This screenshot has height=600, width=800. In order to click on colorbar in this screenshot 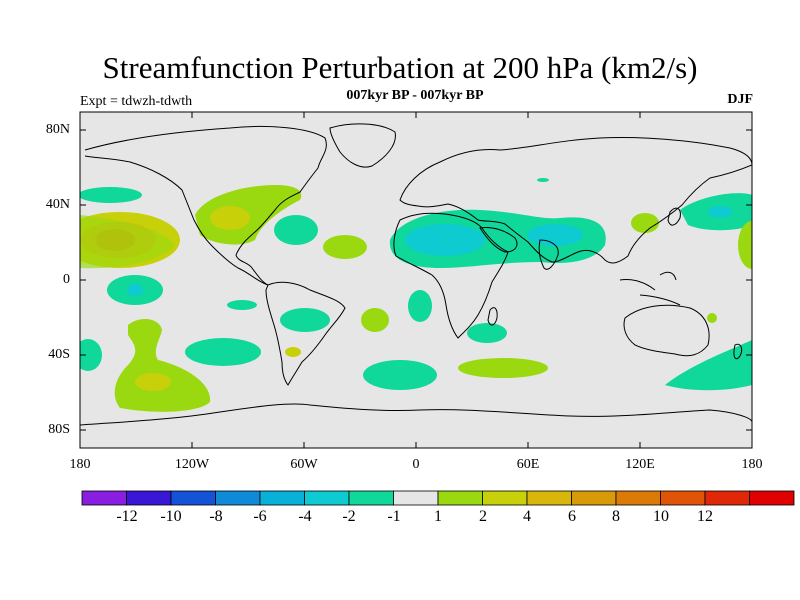, I will do `click(438, 498)`.